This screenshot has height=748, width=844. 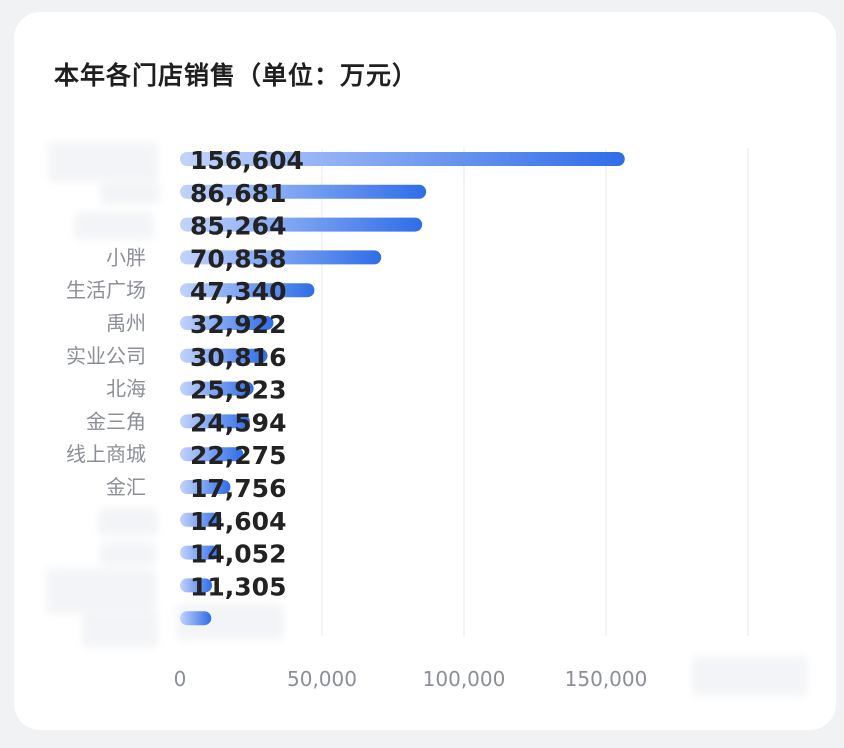 I want to click on value-label: 11,305, so click(x=238, y=586).